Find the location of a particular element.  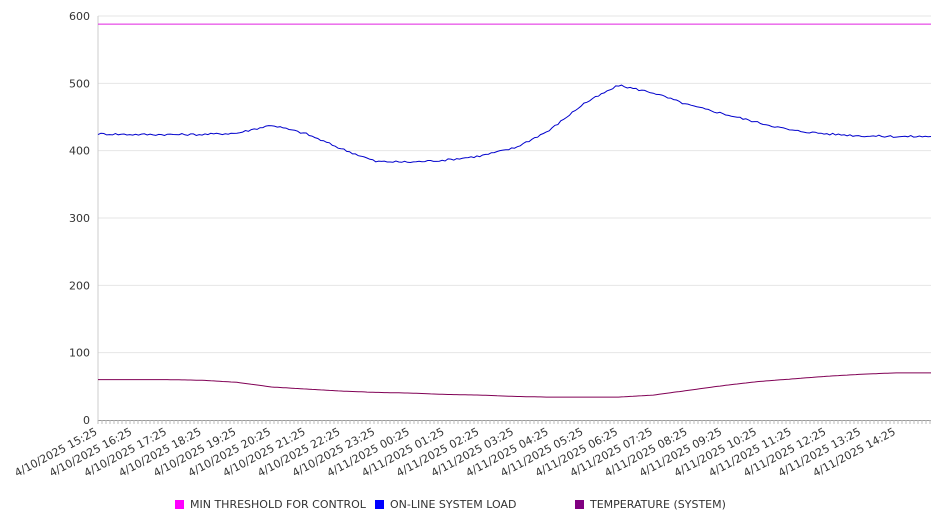

y-tick-label: 100 is located at coordinates (79, 353).